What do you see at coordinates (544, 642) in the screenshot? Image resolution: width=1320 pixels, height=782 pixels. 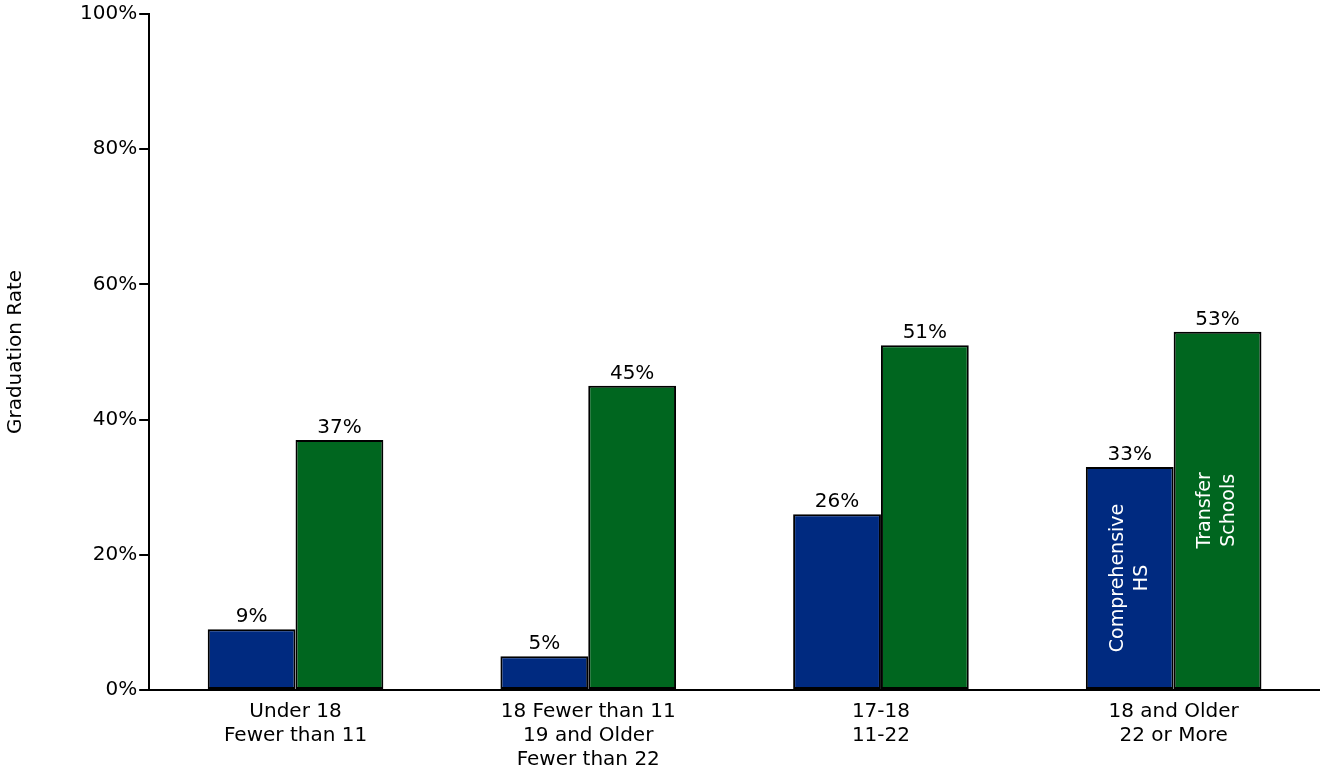 I see `data-label: 5%` at bounding box center [544, 642].